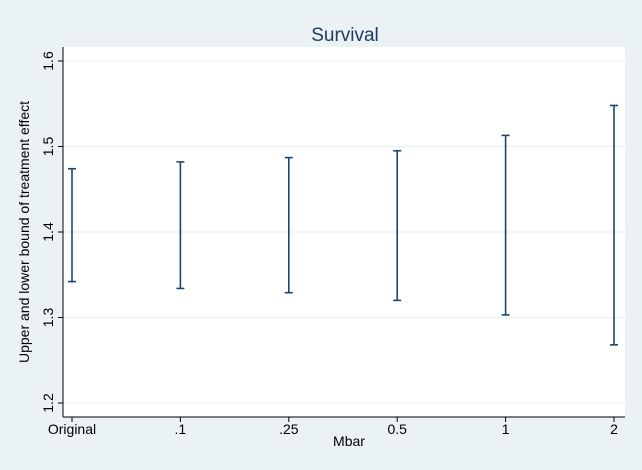  I want to click on x-tick-label: 0.5, so click(397, 429).